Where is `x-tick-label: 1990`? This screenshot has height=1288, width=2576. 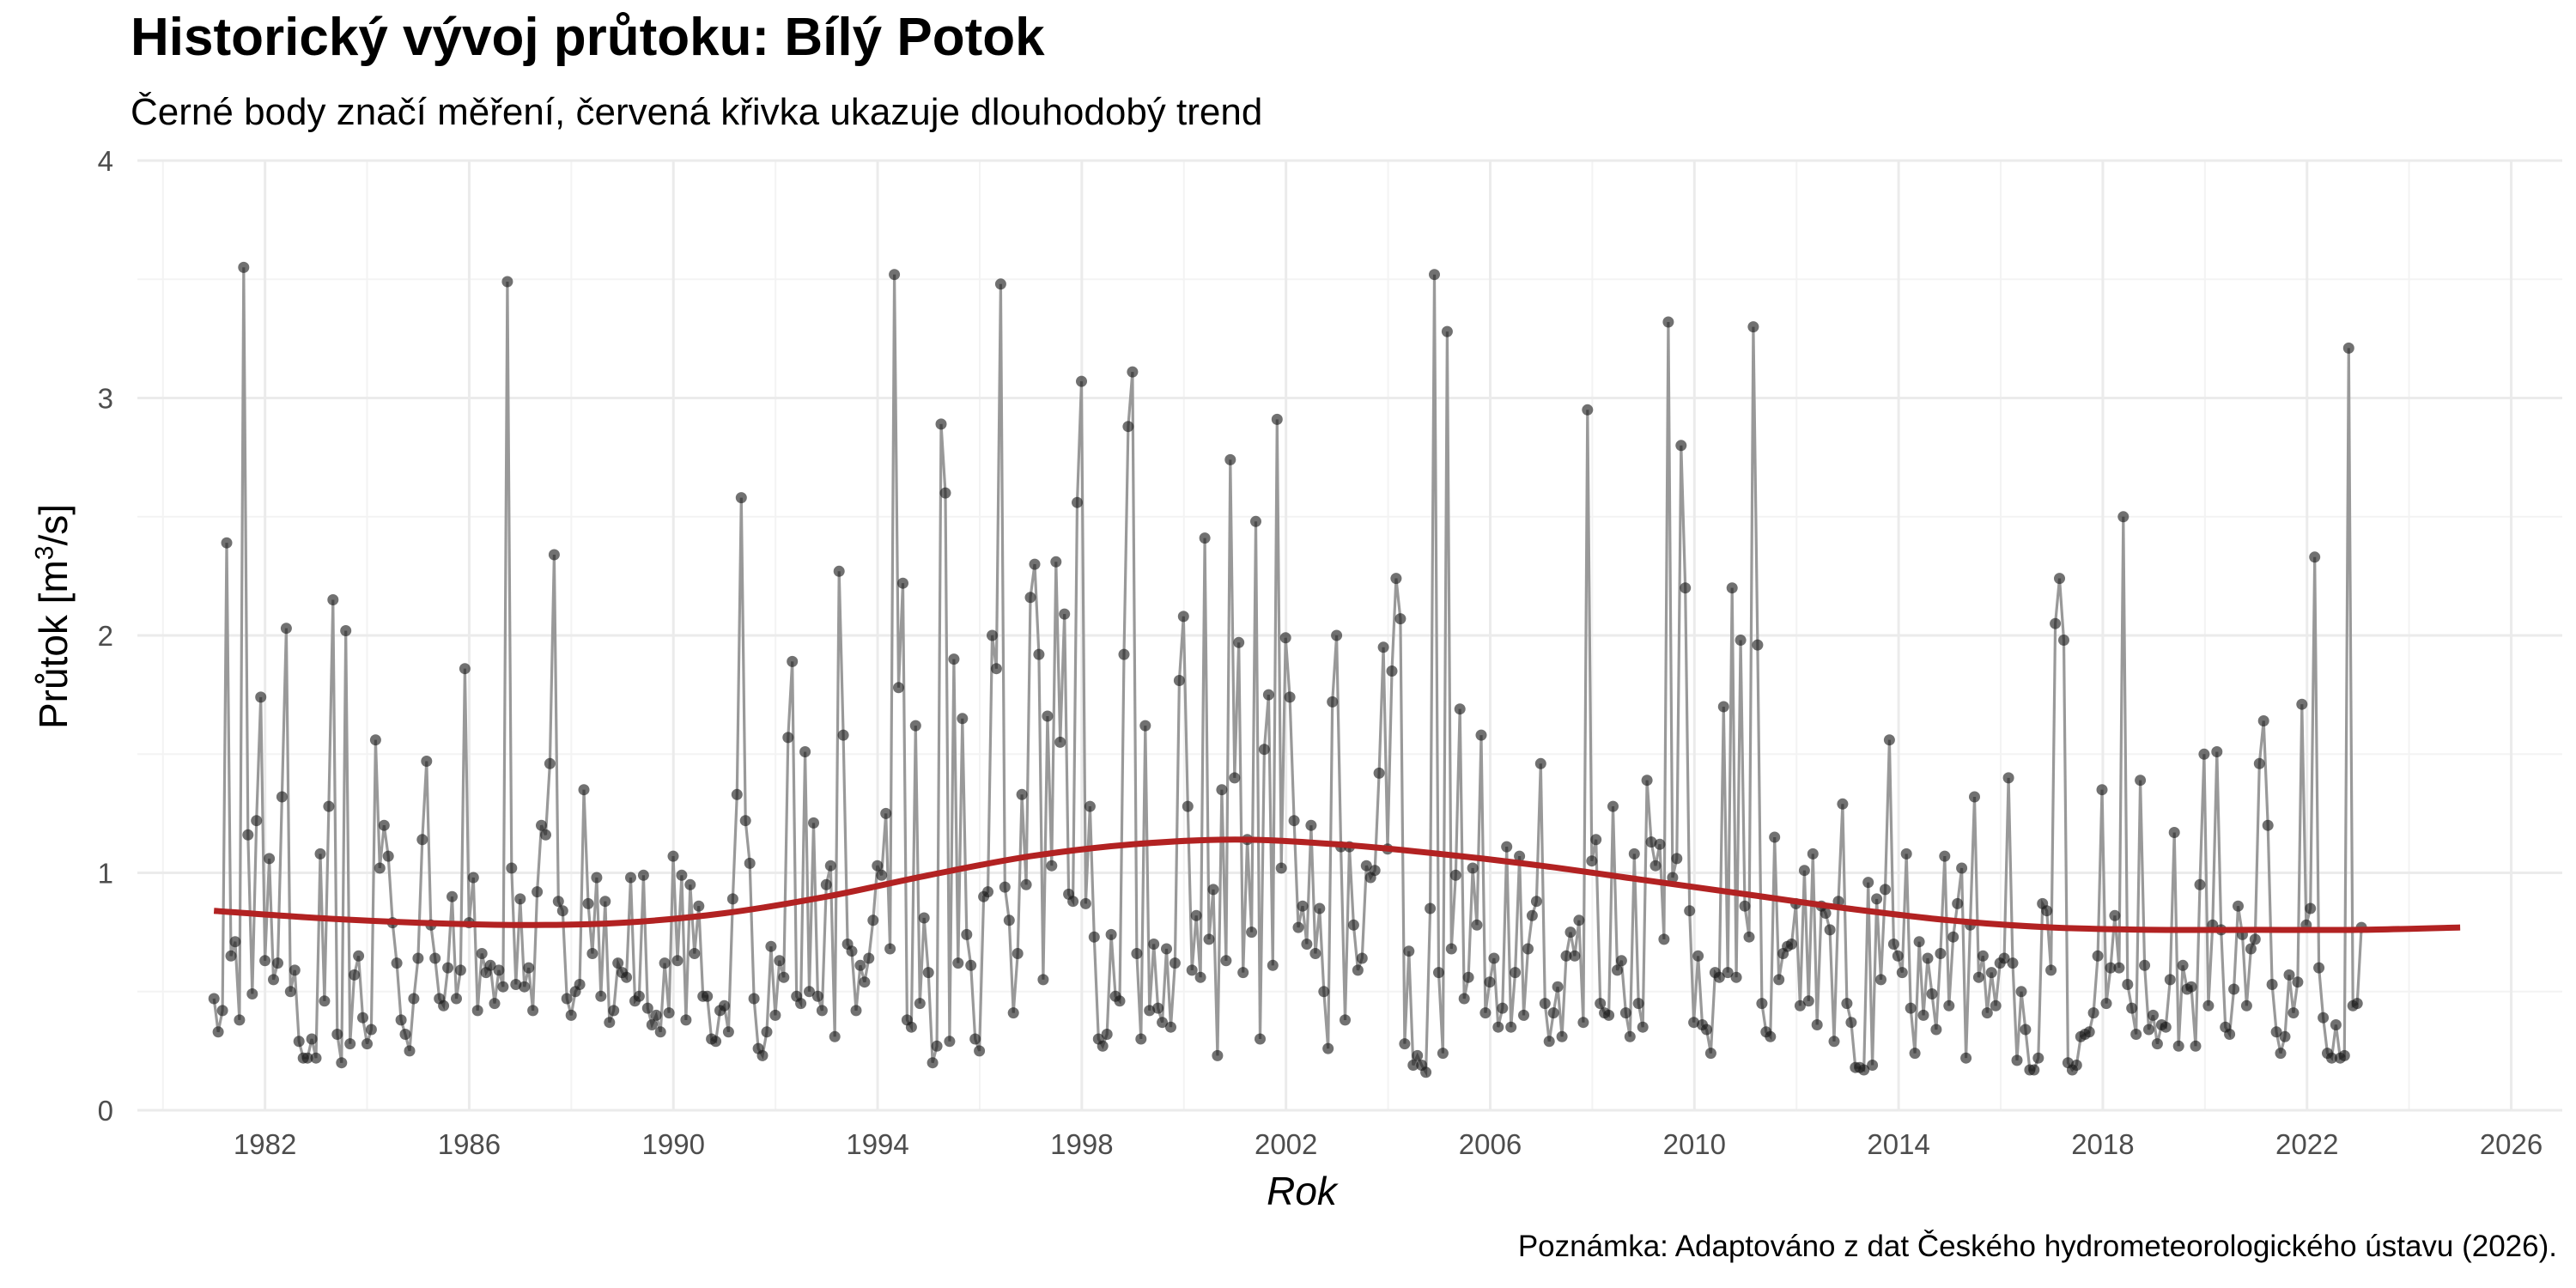 x-tick-label: 1990 is located at coordinates (673, 1144).